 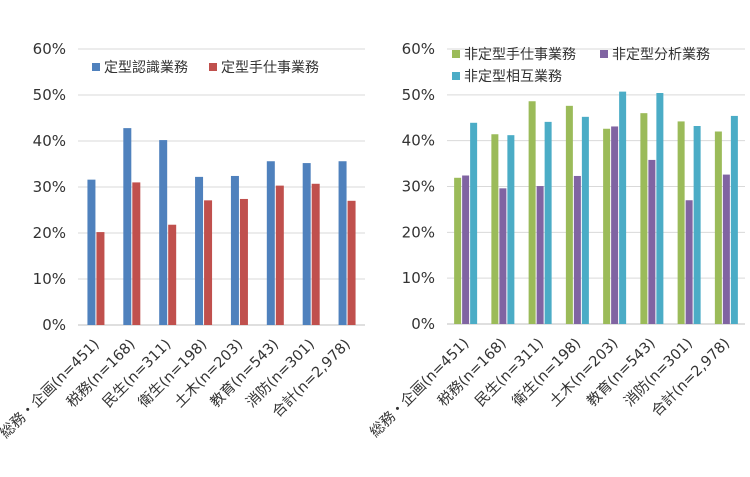 I want to click on left-legend-label: 定型認識業務, so click(x=146, y=68).